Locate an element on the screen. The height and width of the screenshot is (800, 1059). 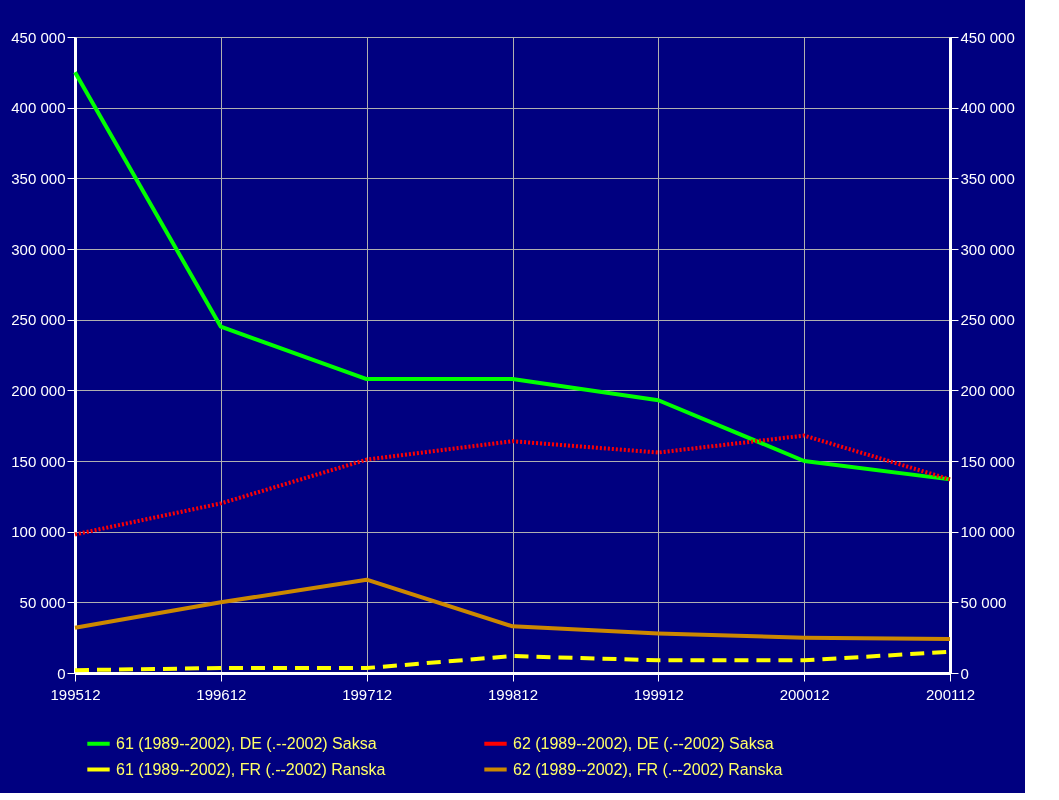
x-tick-label: 199612 is located at coordinates (221, 694).